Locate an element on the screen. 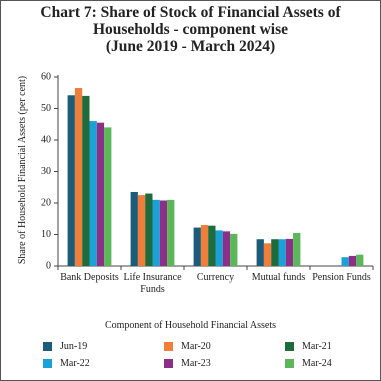  x-tick-label: Life Insurance Funds is located at coordinates (152, 283).